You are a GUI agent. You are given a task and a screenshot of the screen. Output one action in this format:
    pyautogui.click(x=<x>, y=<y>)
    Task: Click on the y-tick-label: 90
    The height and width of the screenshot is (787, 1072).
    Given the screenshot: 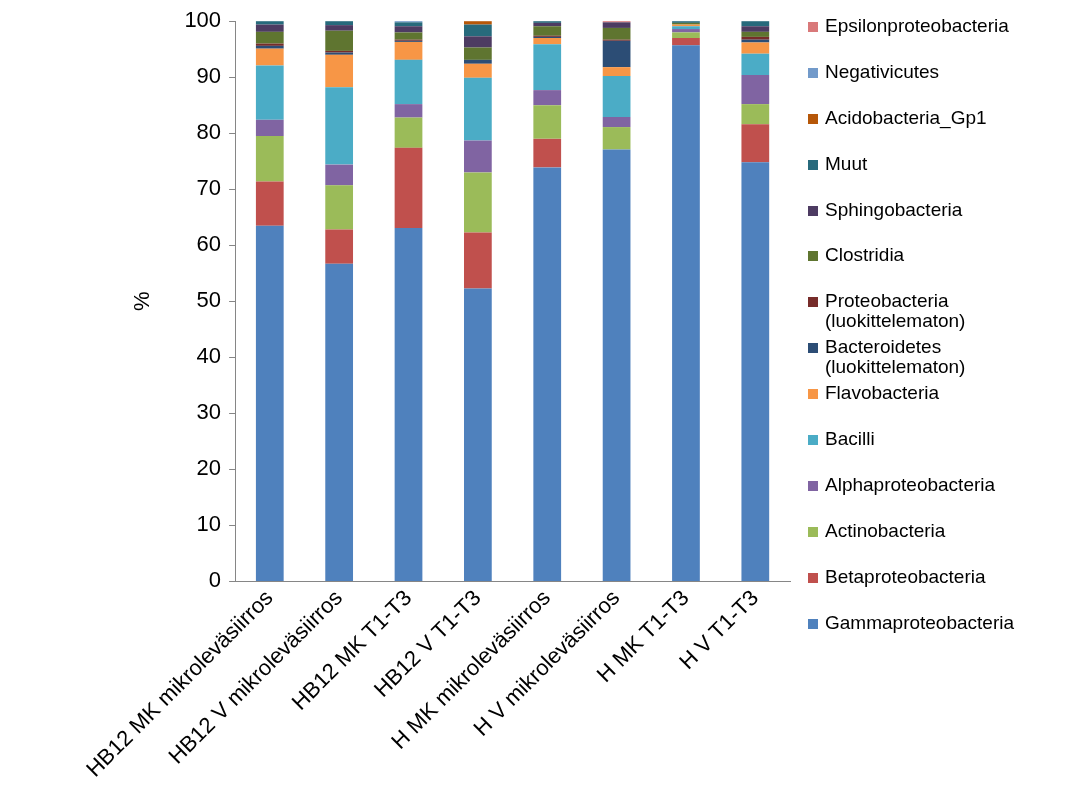 What is the action you would take?
    pyautogui.click(x=209, y=76)
    